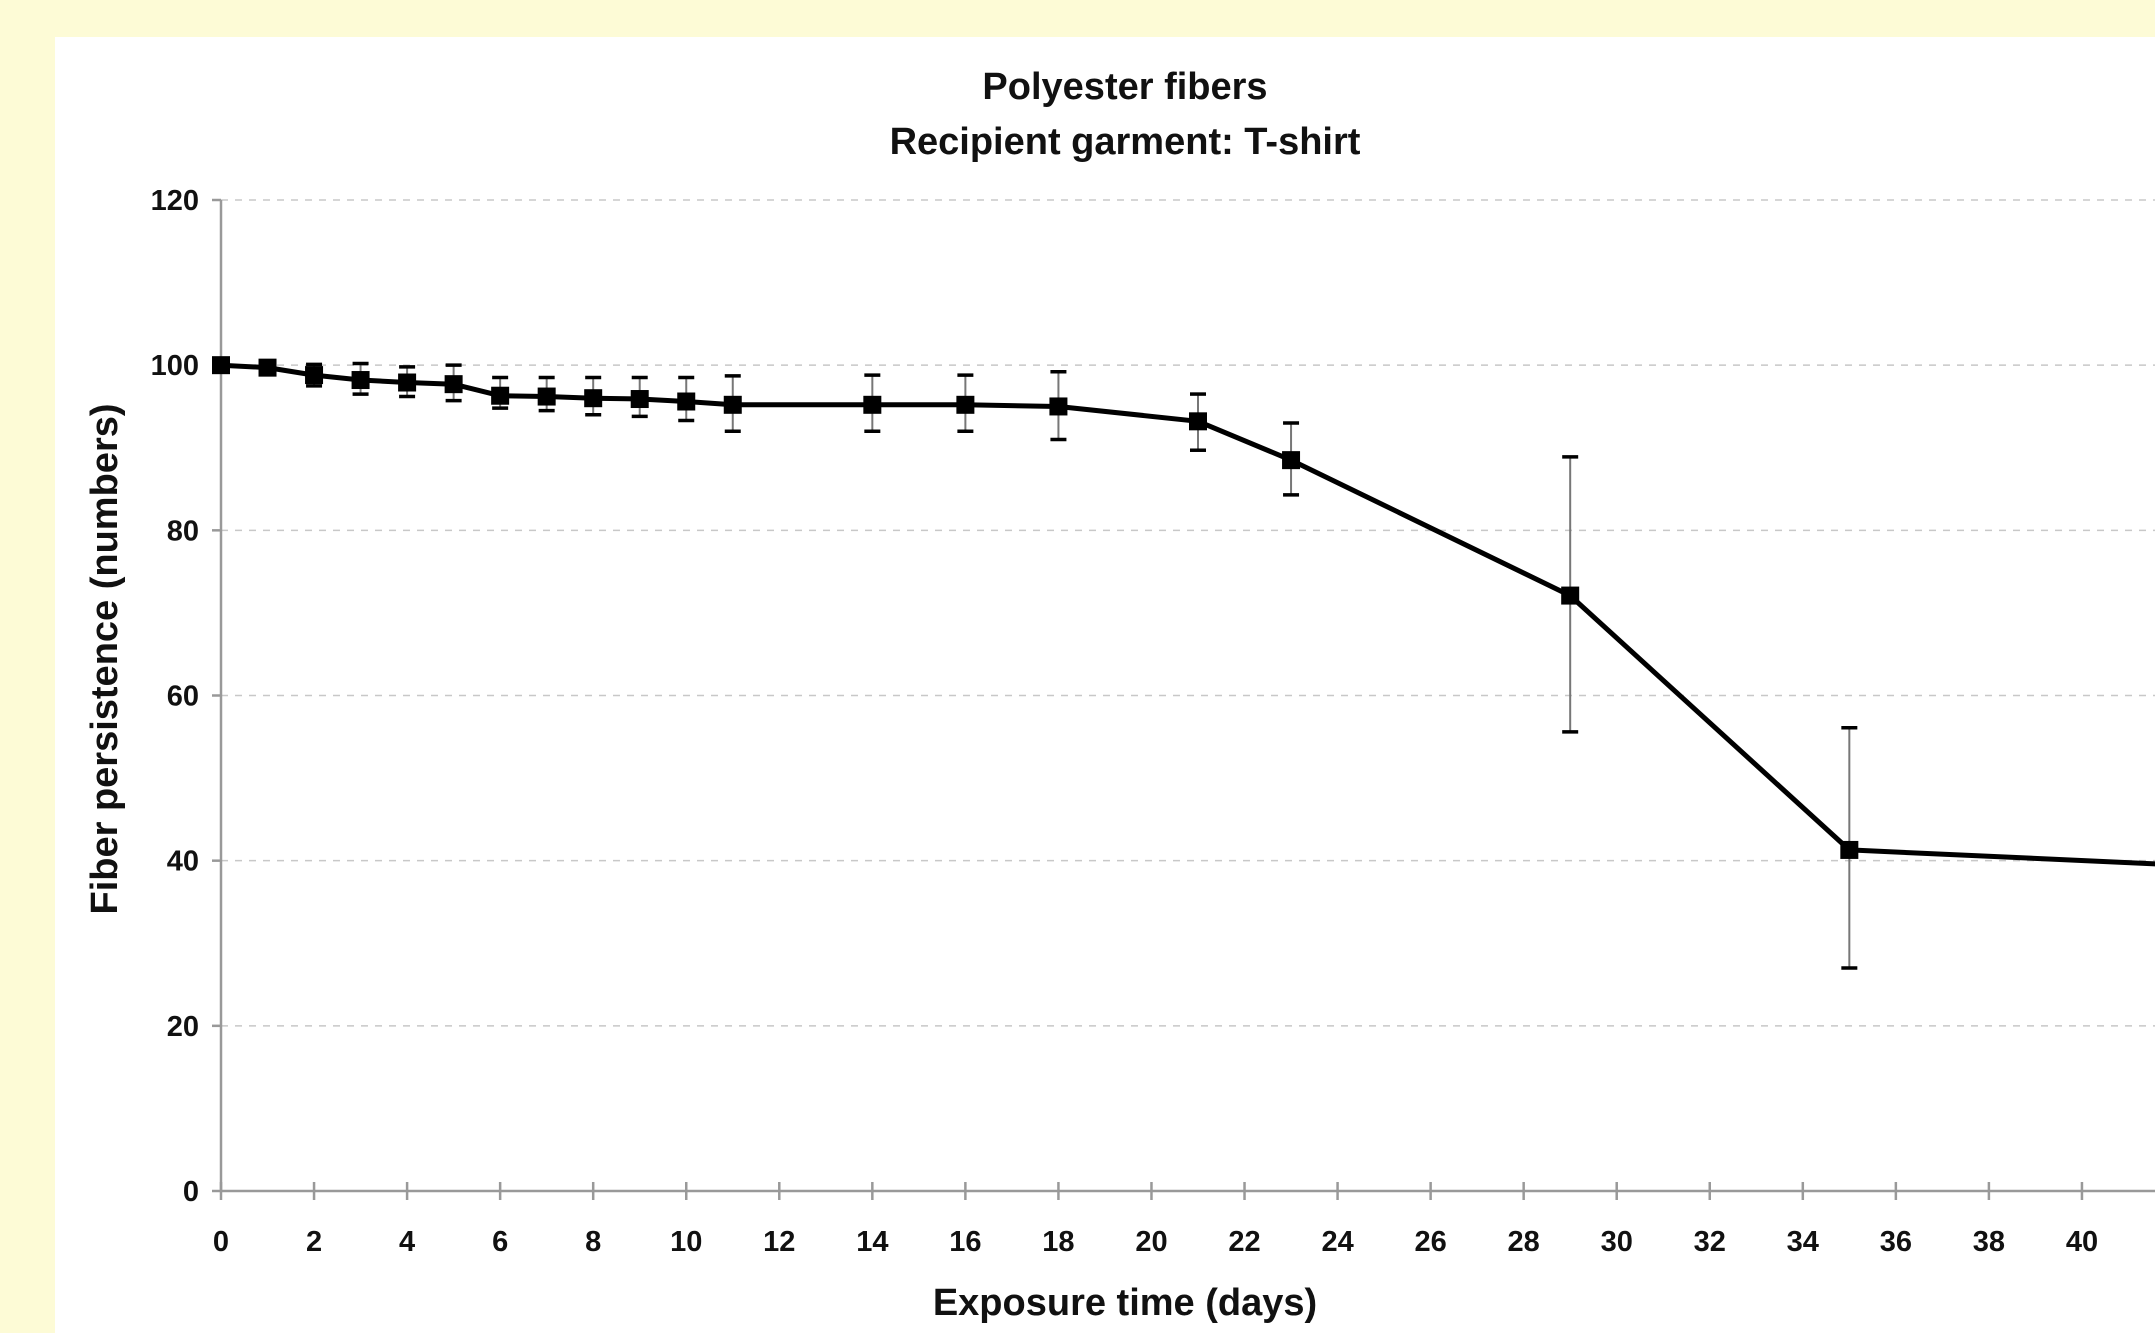 The width and height of the screenshot is (2155, 1333). What do you see at coordinates (1989, 1242) in the screenshot?
I see `x-tick-label: 38` at bounding box center [1989, 1242].